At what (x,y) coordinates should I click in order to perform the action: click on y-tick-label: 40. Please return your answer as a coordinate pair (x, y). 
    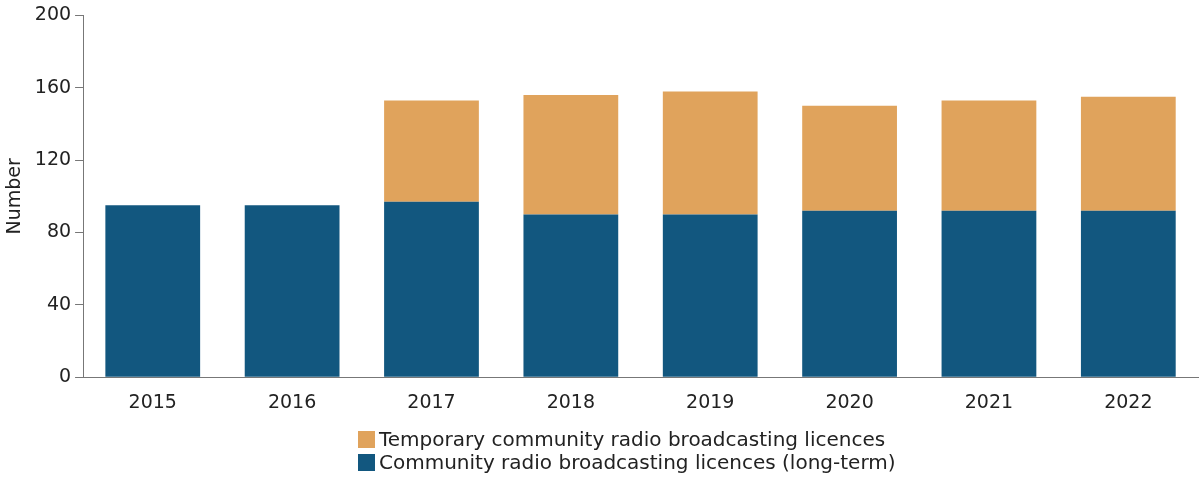
    Looking at the image, I should click on (59, 302).